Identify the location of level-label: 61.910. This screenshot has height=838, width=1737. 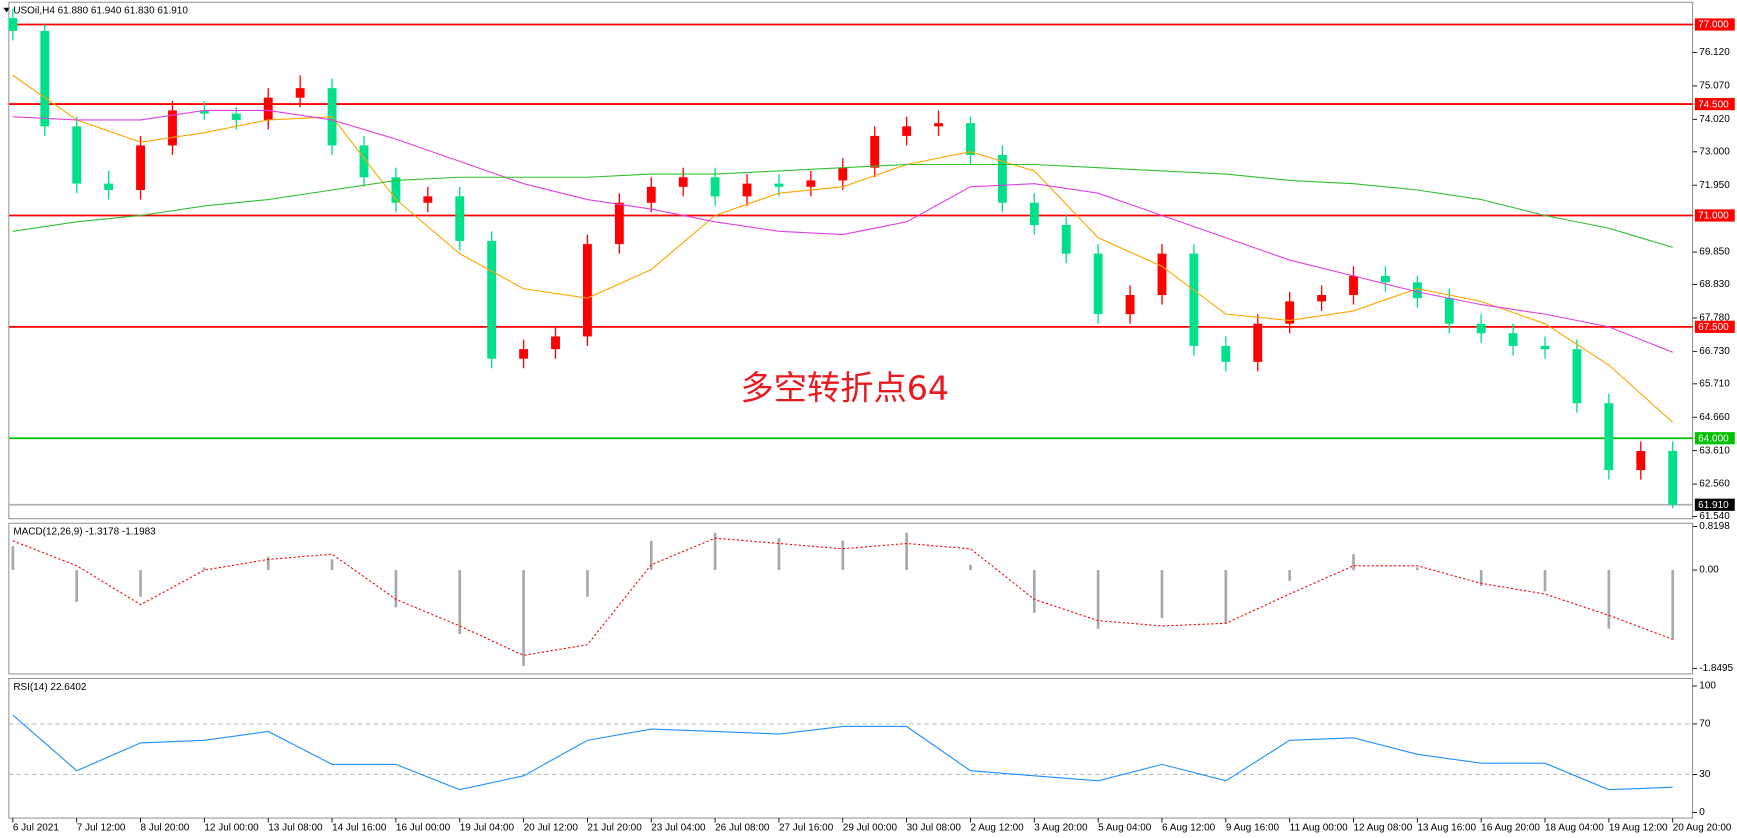
(1713, 505).